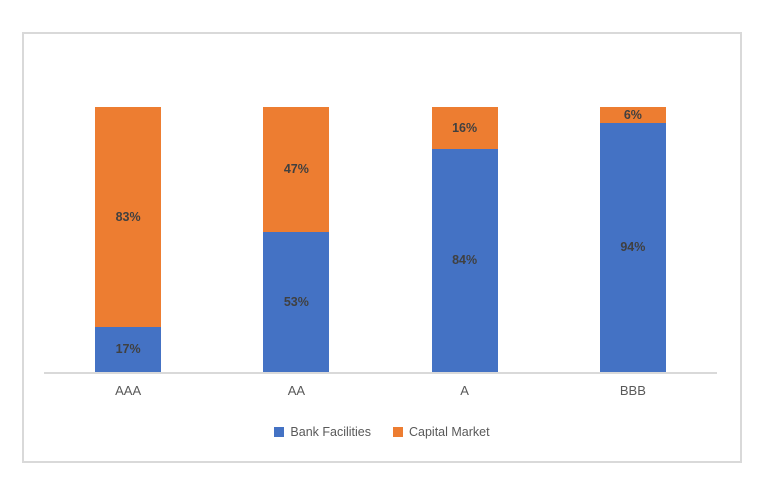 The image size is (771, 491). I want to click on segment-capital-market-aa: 47%, so click(296, 169).